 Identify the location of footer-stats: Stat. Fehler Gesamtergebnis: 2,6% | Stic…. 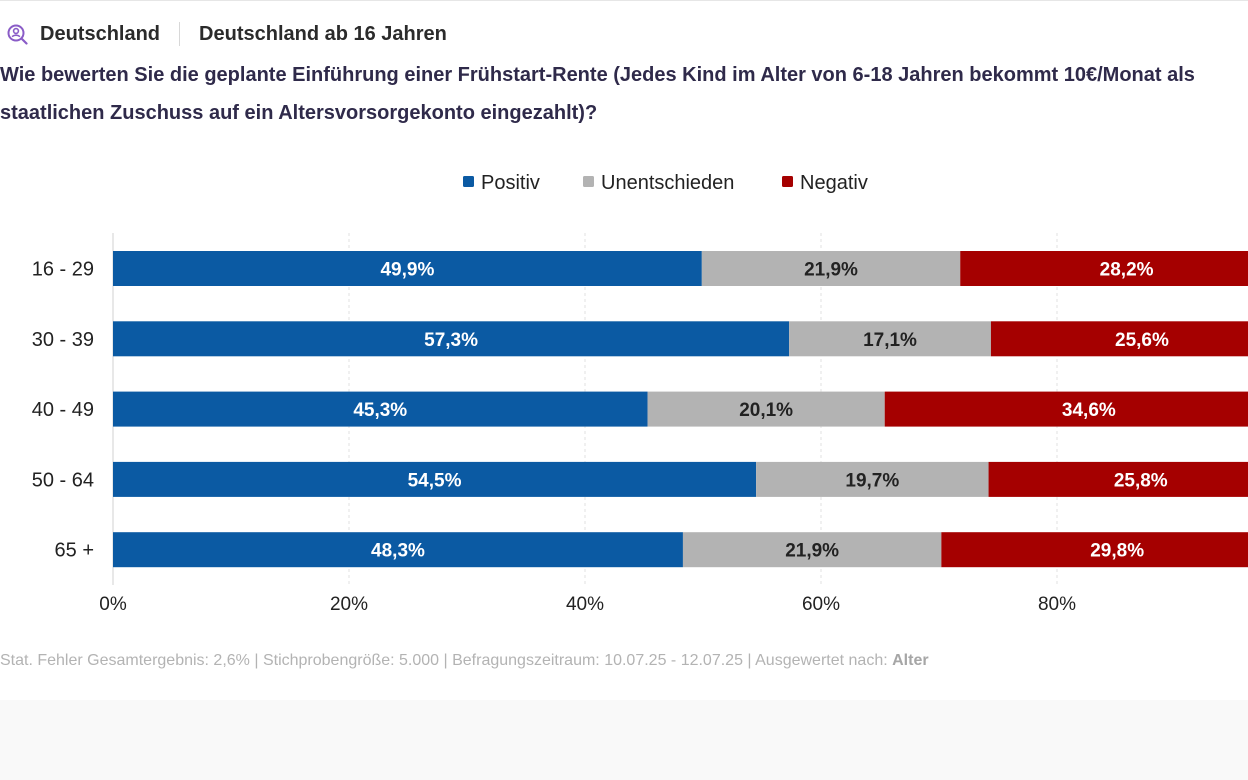
(446, 660).